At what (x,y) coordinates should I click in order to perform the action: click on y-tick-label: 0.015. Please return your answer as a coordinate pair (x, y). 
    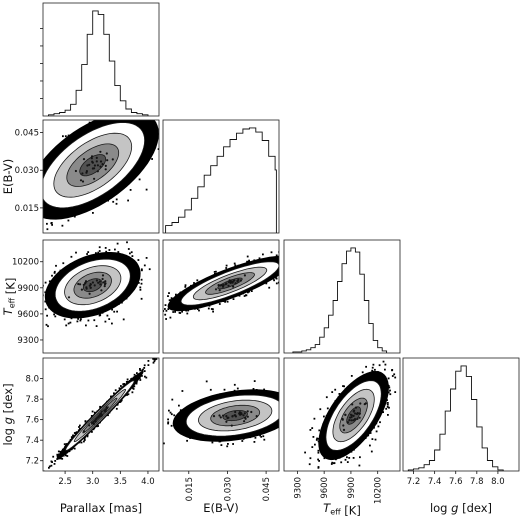
    Looking at the image, I should click on (27, 209).